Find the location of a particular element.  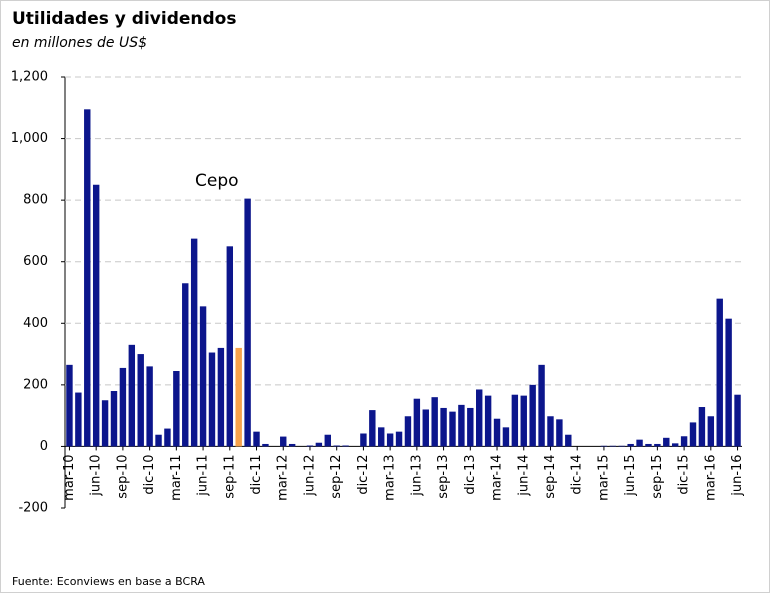

annotation: Cepo is located at coordinates (217, 181).